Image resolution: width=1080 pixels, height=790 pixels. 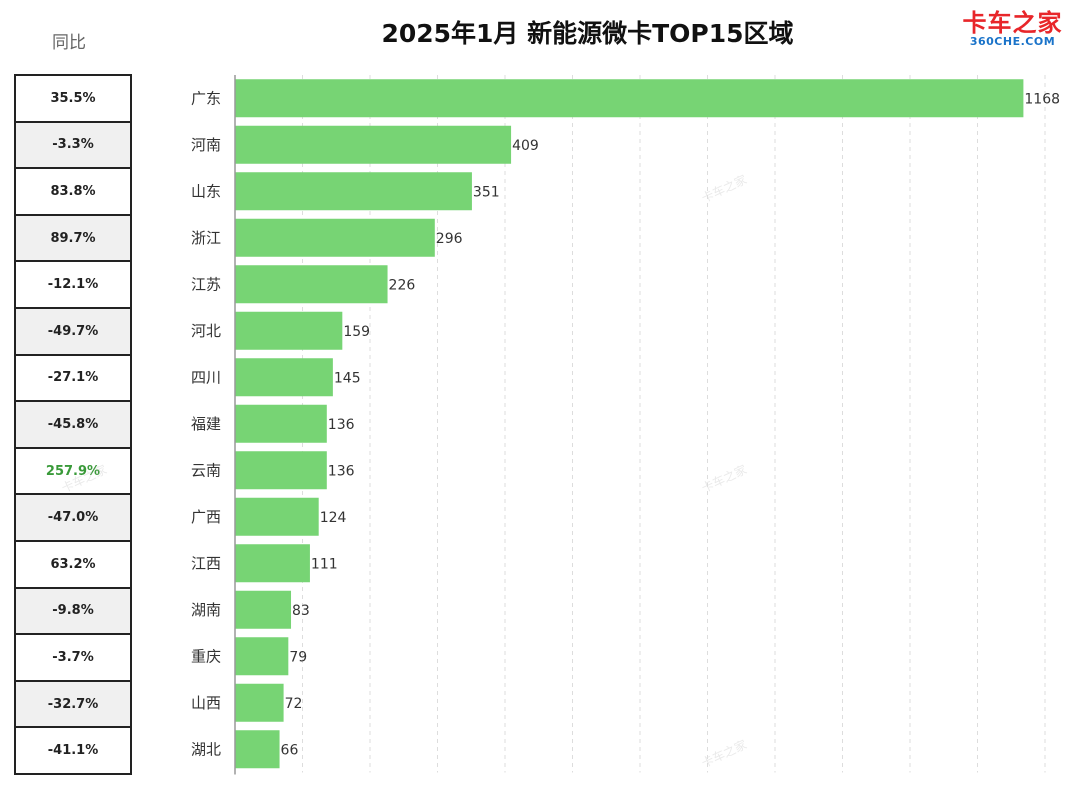 What do you see at coordinates (206, 517) in the screenshot?
I see `category-label: 广西` at bounding box center [206, 517].